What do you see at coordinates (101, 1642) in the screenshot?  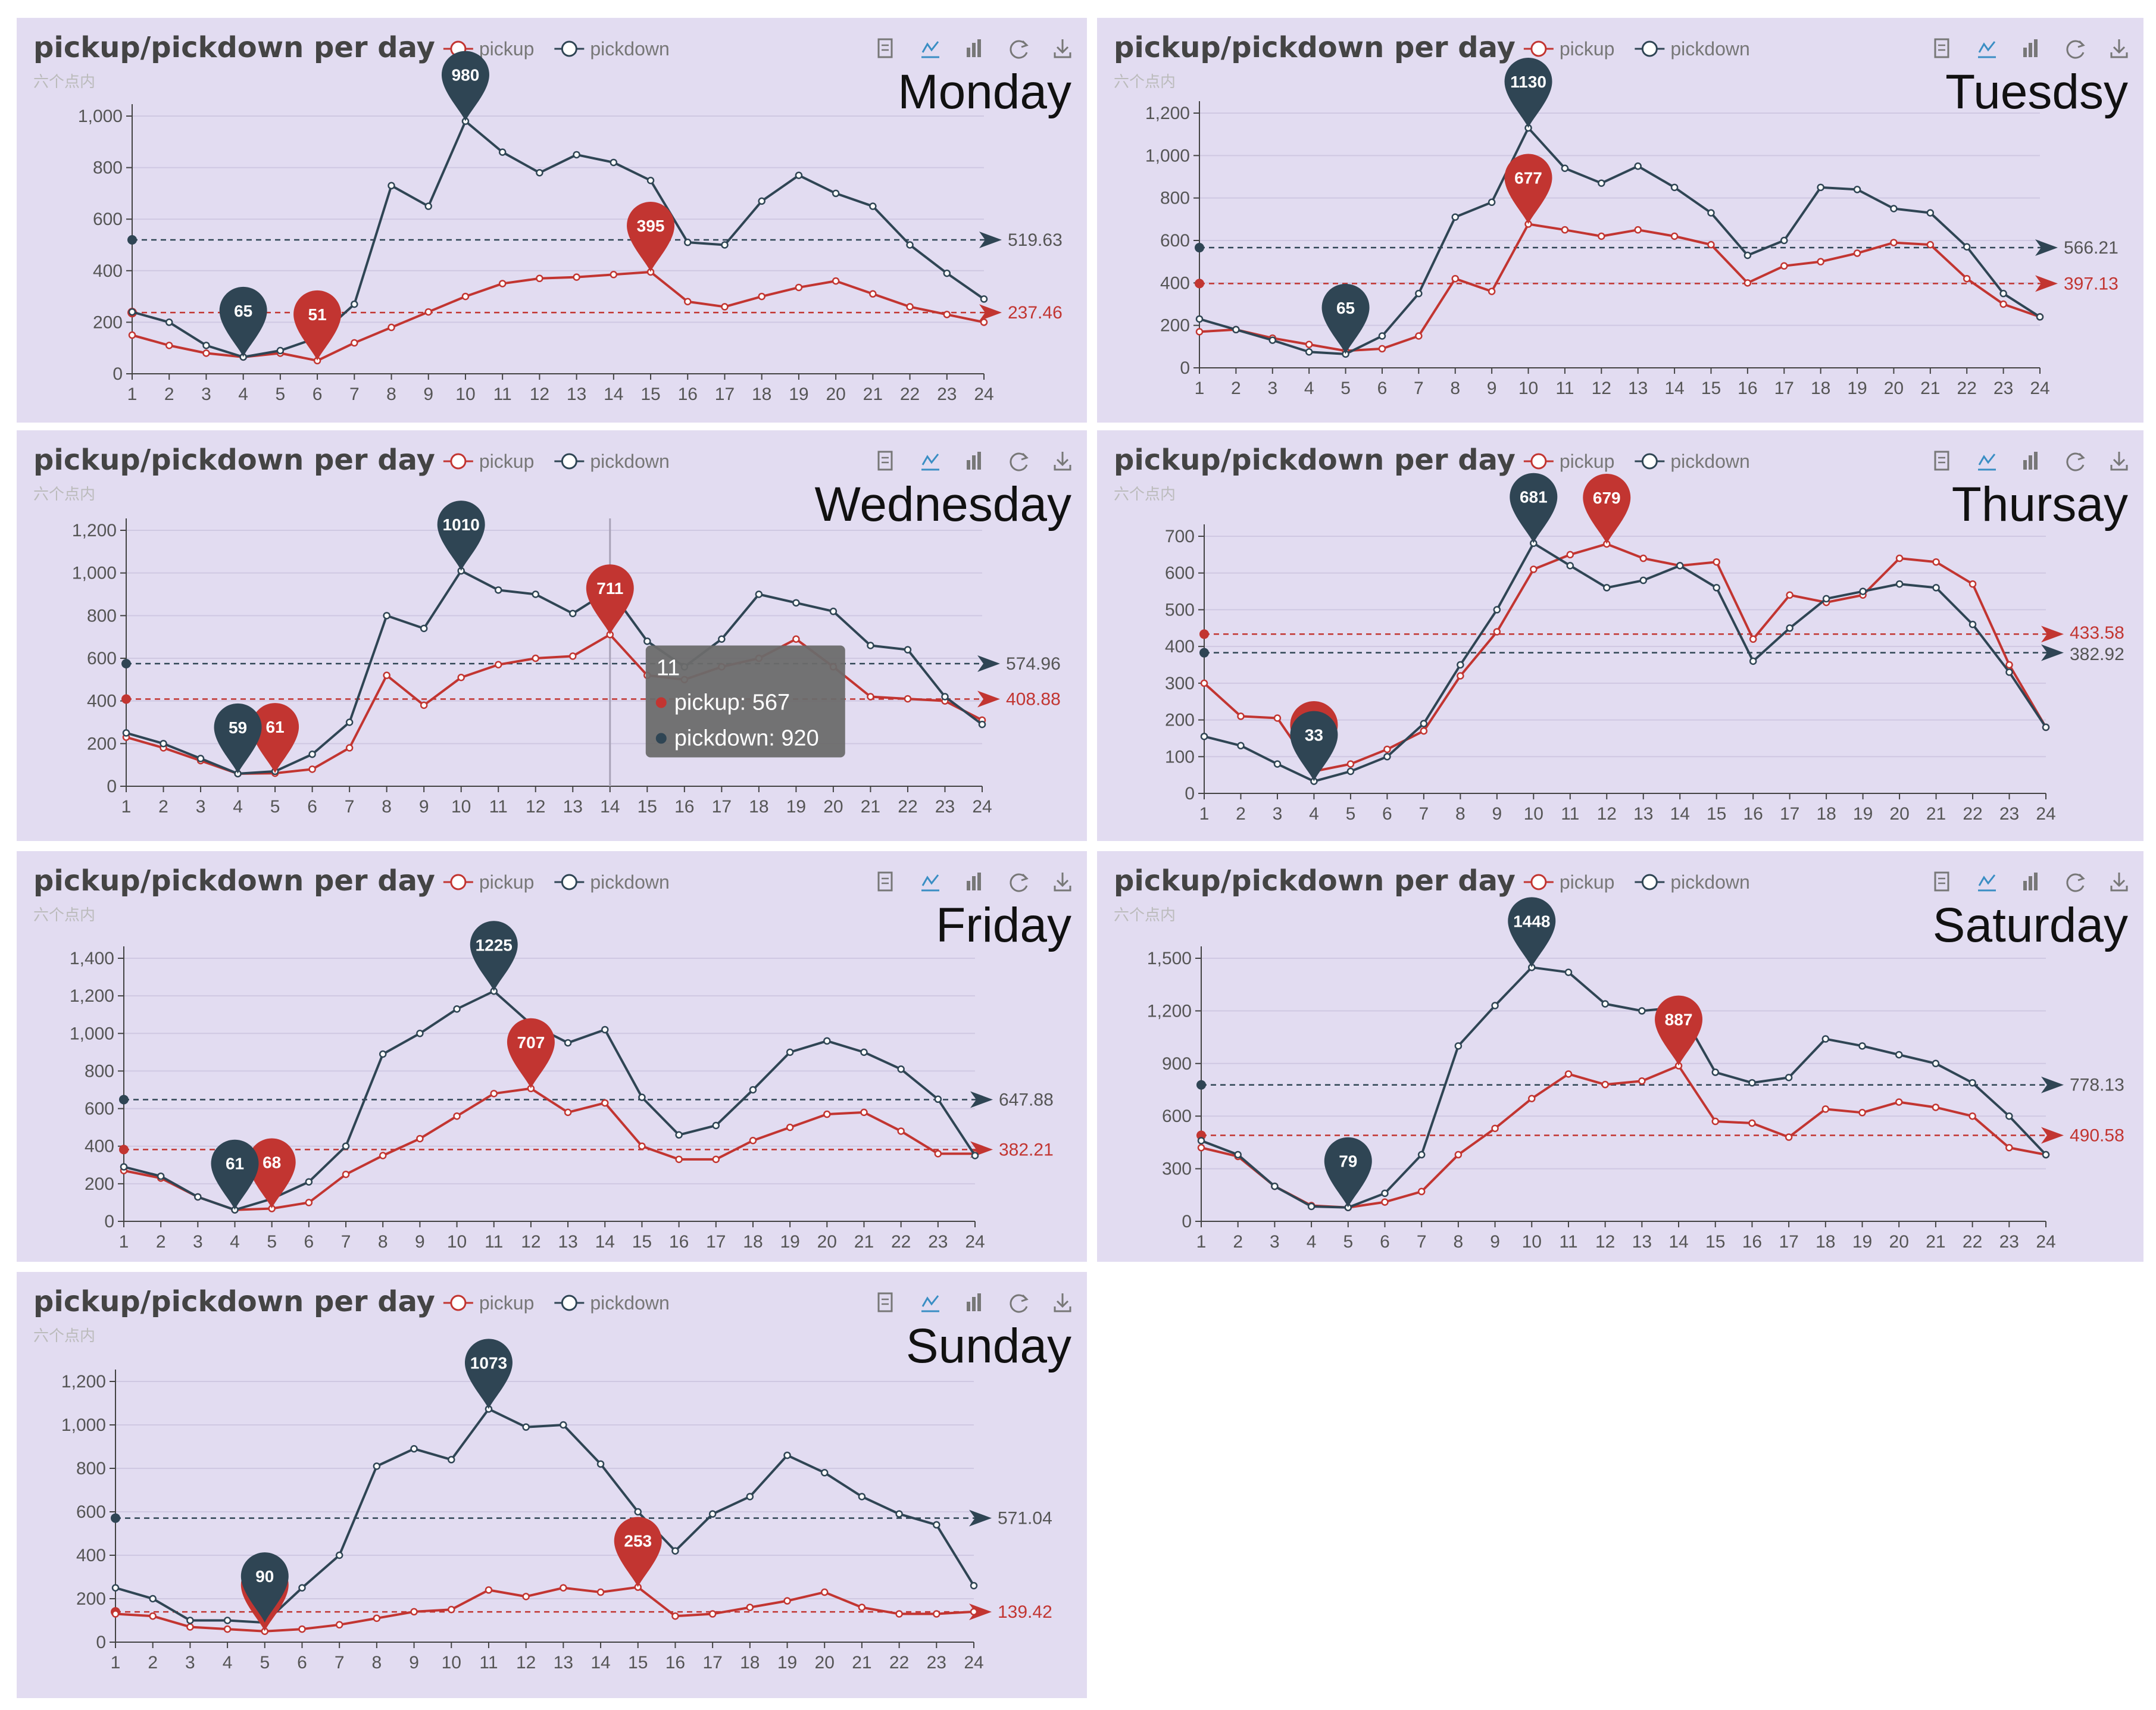 I see `y-tick-label: 0` at bounding box center [101, 1642].